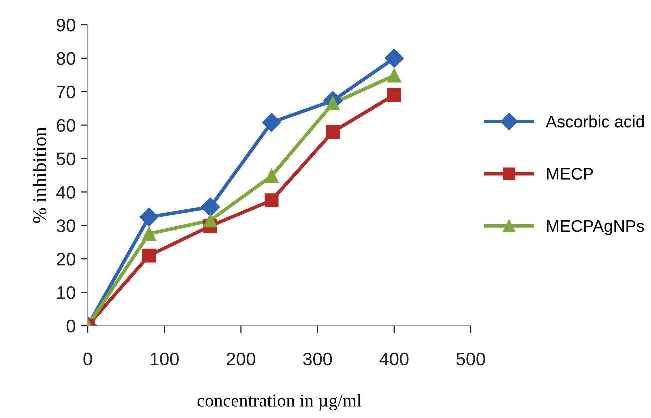 The height and width of the screenshot is (418, 651). Describe the element at coordinates (71, 326) in the screenshot. I see `y-tick-label: 0` at that location.